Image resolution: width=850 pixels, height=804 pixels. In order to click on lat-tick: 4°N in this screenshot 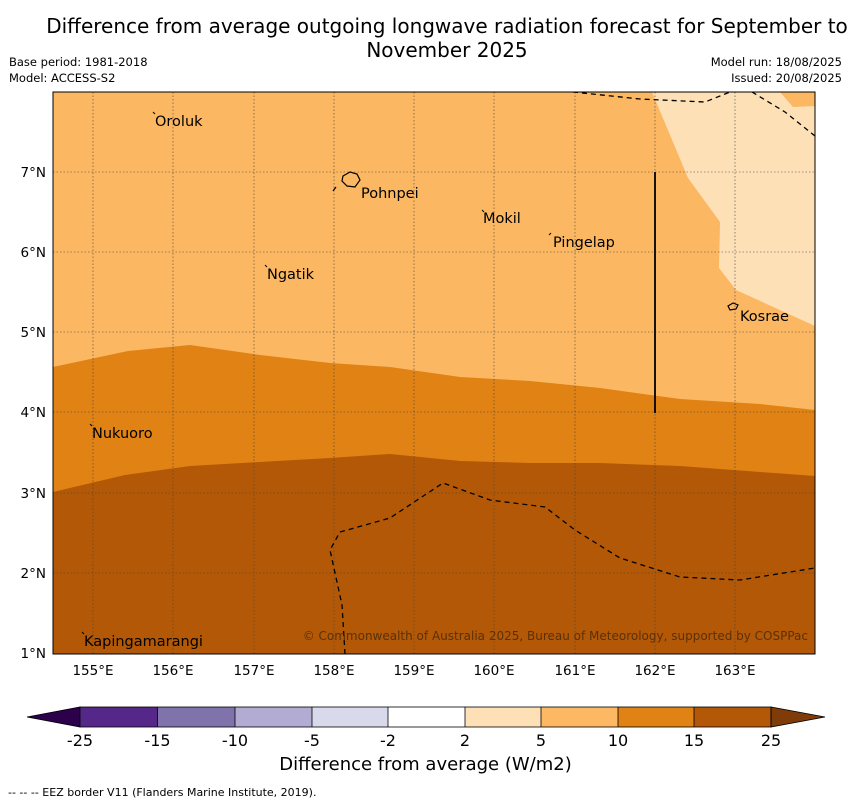, I will do `click(33, 413)`.